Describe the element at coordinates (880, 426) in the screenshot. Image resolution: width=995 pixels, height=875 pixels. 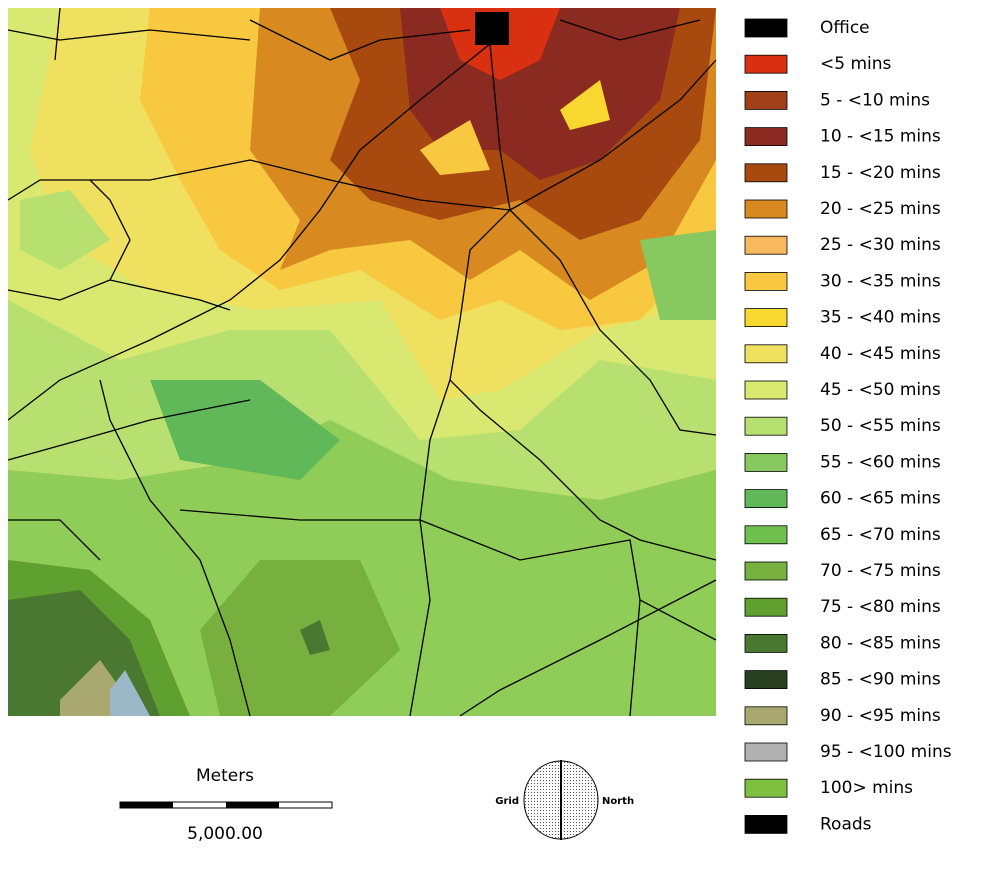
I see `legend-label: 50 - <55 mins` at that location.